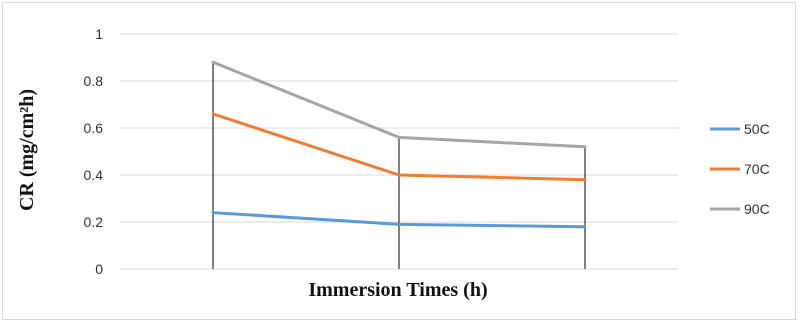  I want to click on y-axis-label: CR (mg/cm²h), so click(27, 150).